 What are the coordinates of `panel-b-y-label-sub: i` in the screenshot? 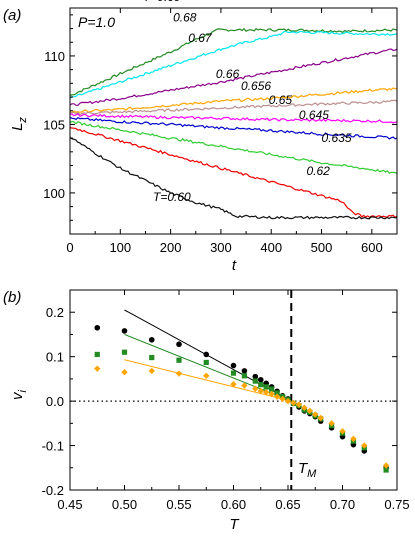 It's located at (23, 390).